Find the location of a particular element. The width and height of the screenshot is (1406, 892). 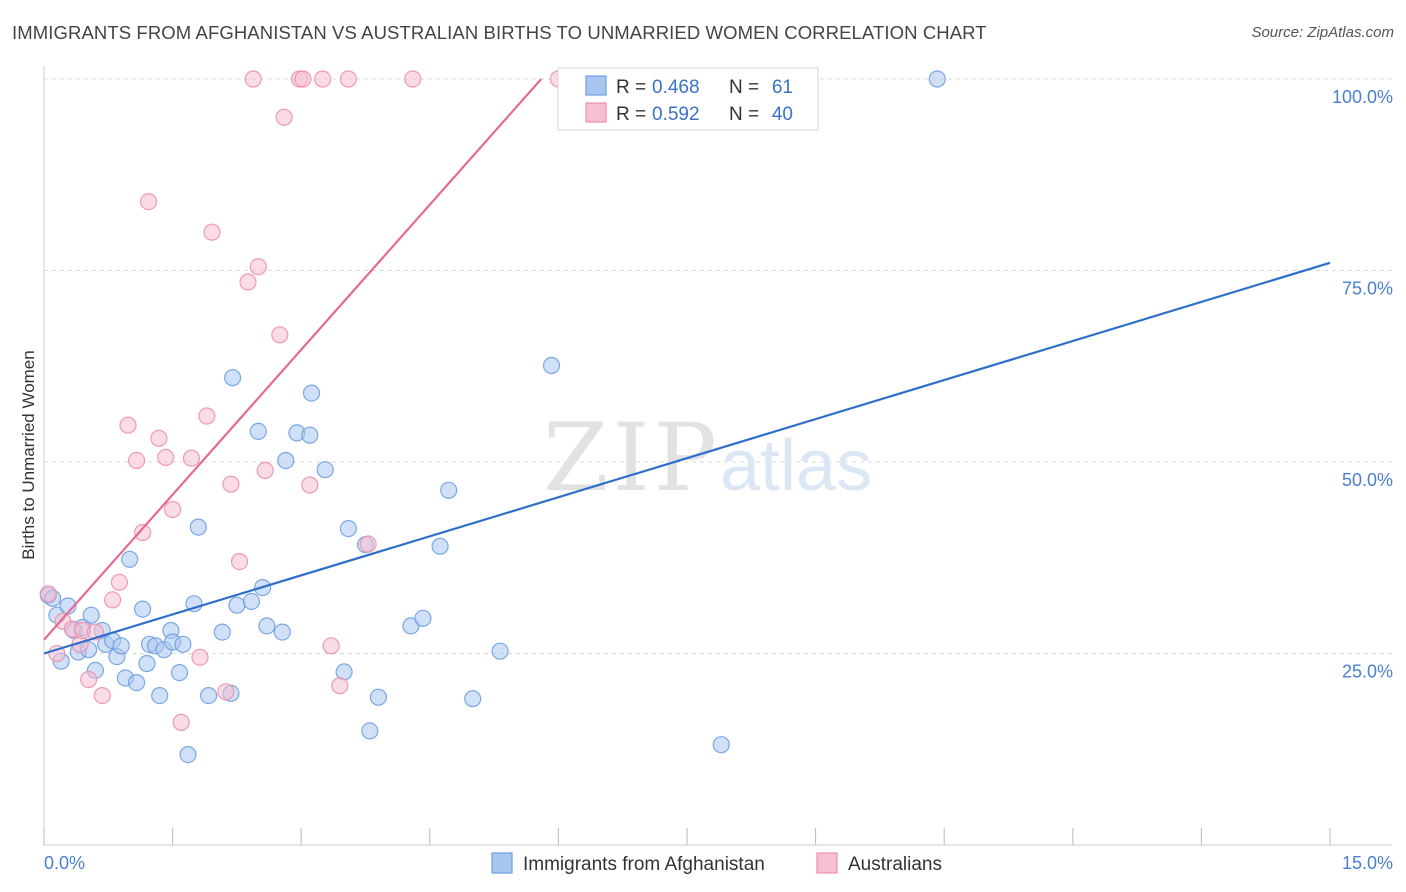

x-ticks is located at coordinates (687, 836).